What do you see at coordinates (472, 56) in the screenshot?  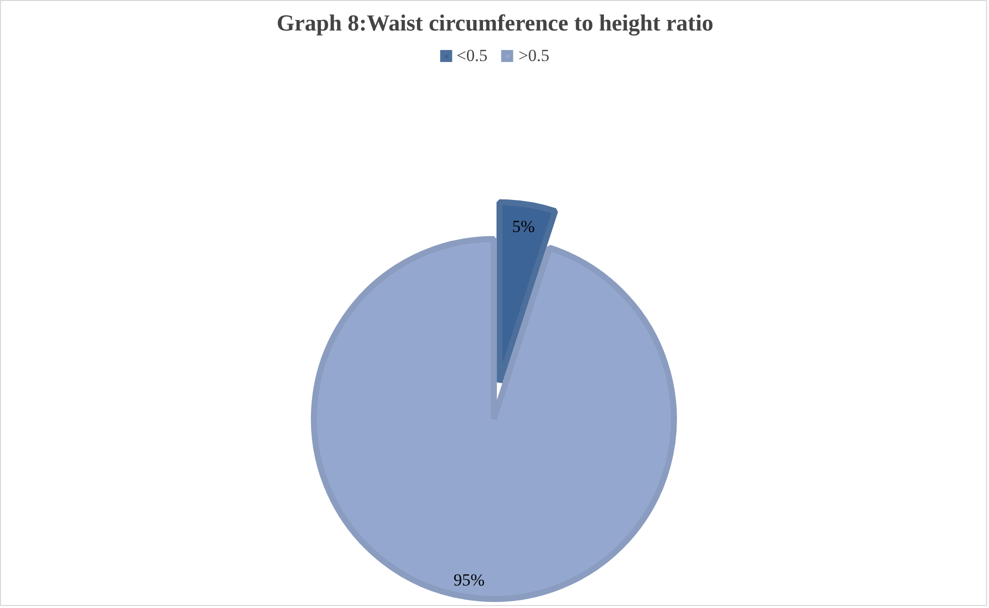 I see `legend-label: <0.5` at bounding box center [472, 56].